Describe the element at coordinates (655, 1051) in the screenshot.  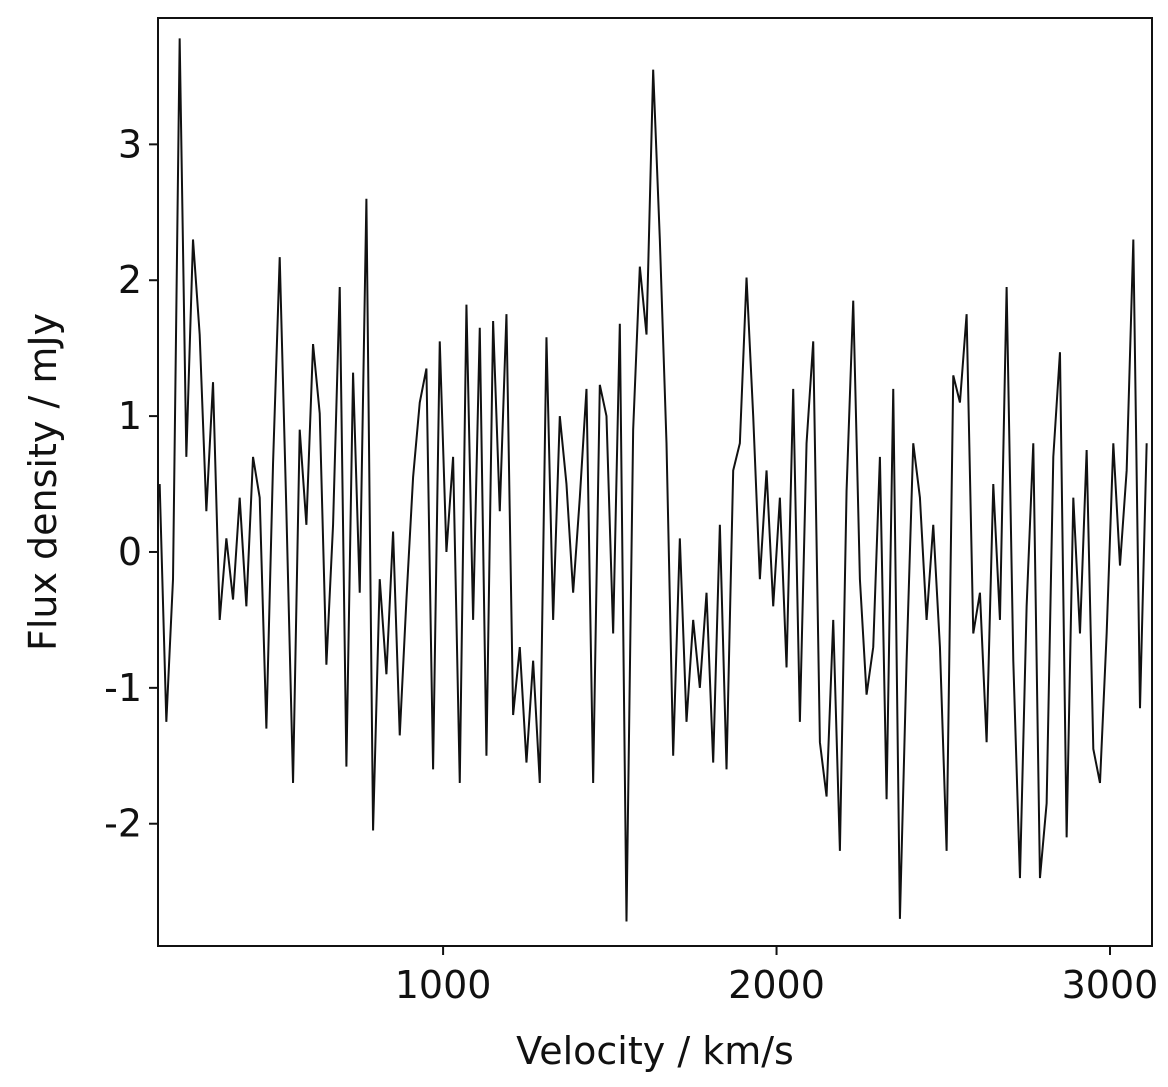
I see `x-axis-label: Velocity / km/s` at that location.